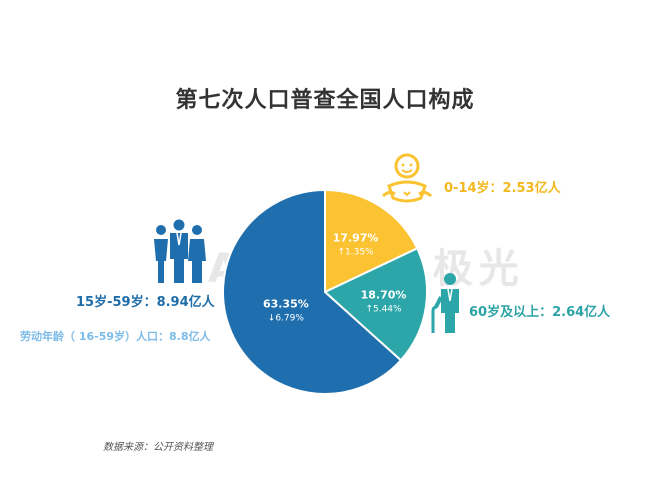 The image size is (650, 487). What do you see at coordinates (355, 253) in the screenshot?
I see `slice-change-label-0: ↑1.35%` at bounding box center [355, 253].